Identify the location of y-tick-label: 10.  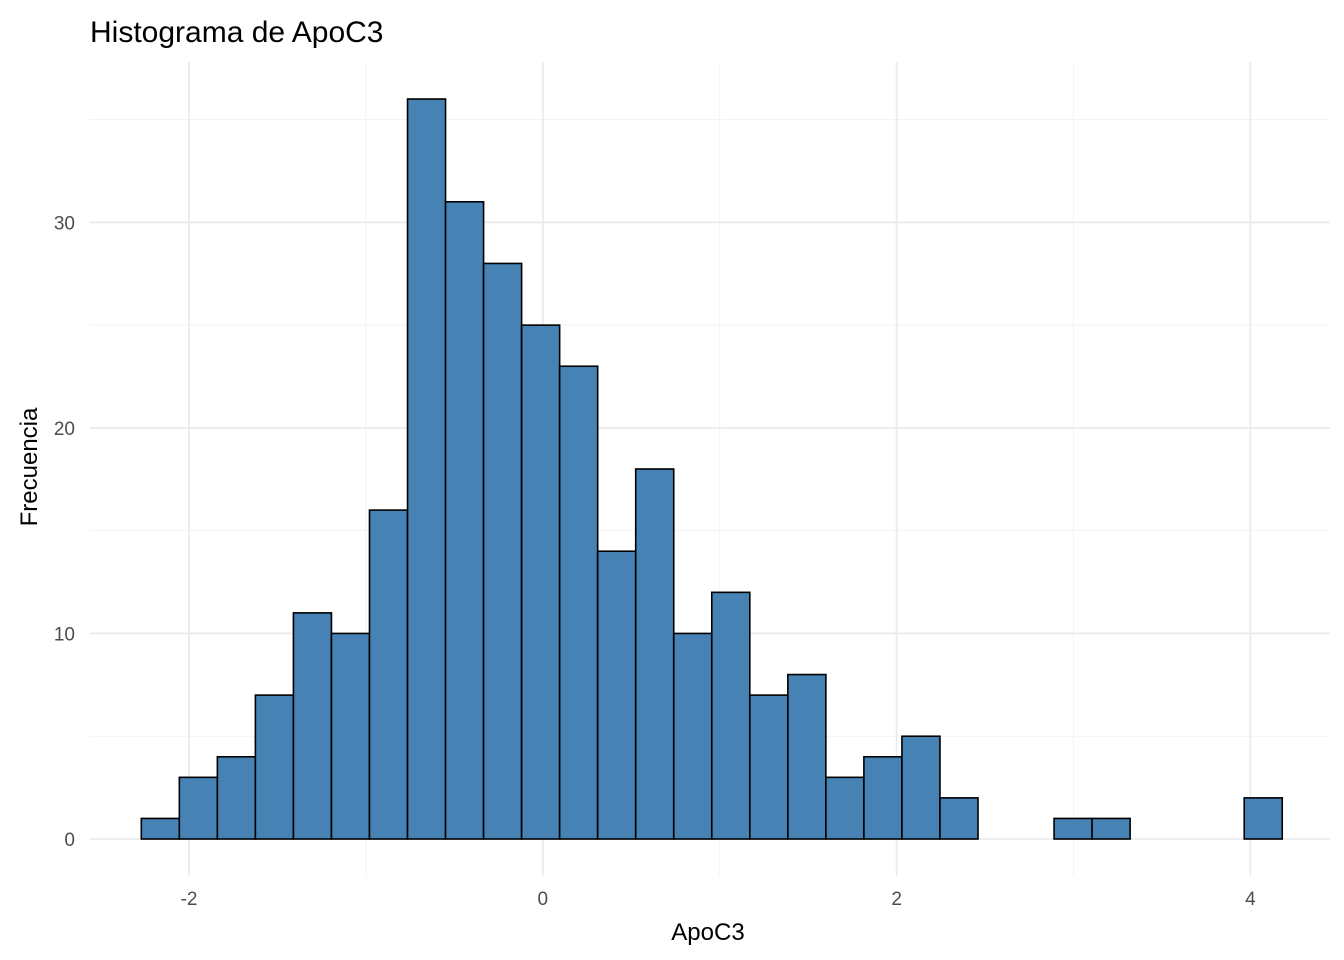
(64, 634).